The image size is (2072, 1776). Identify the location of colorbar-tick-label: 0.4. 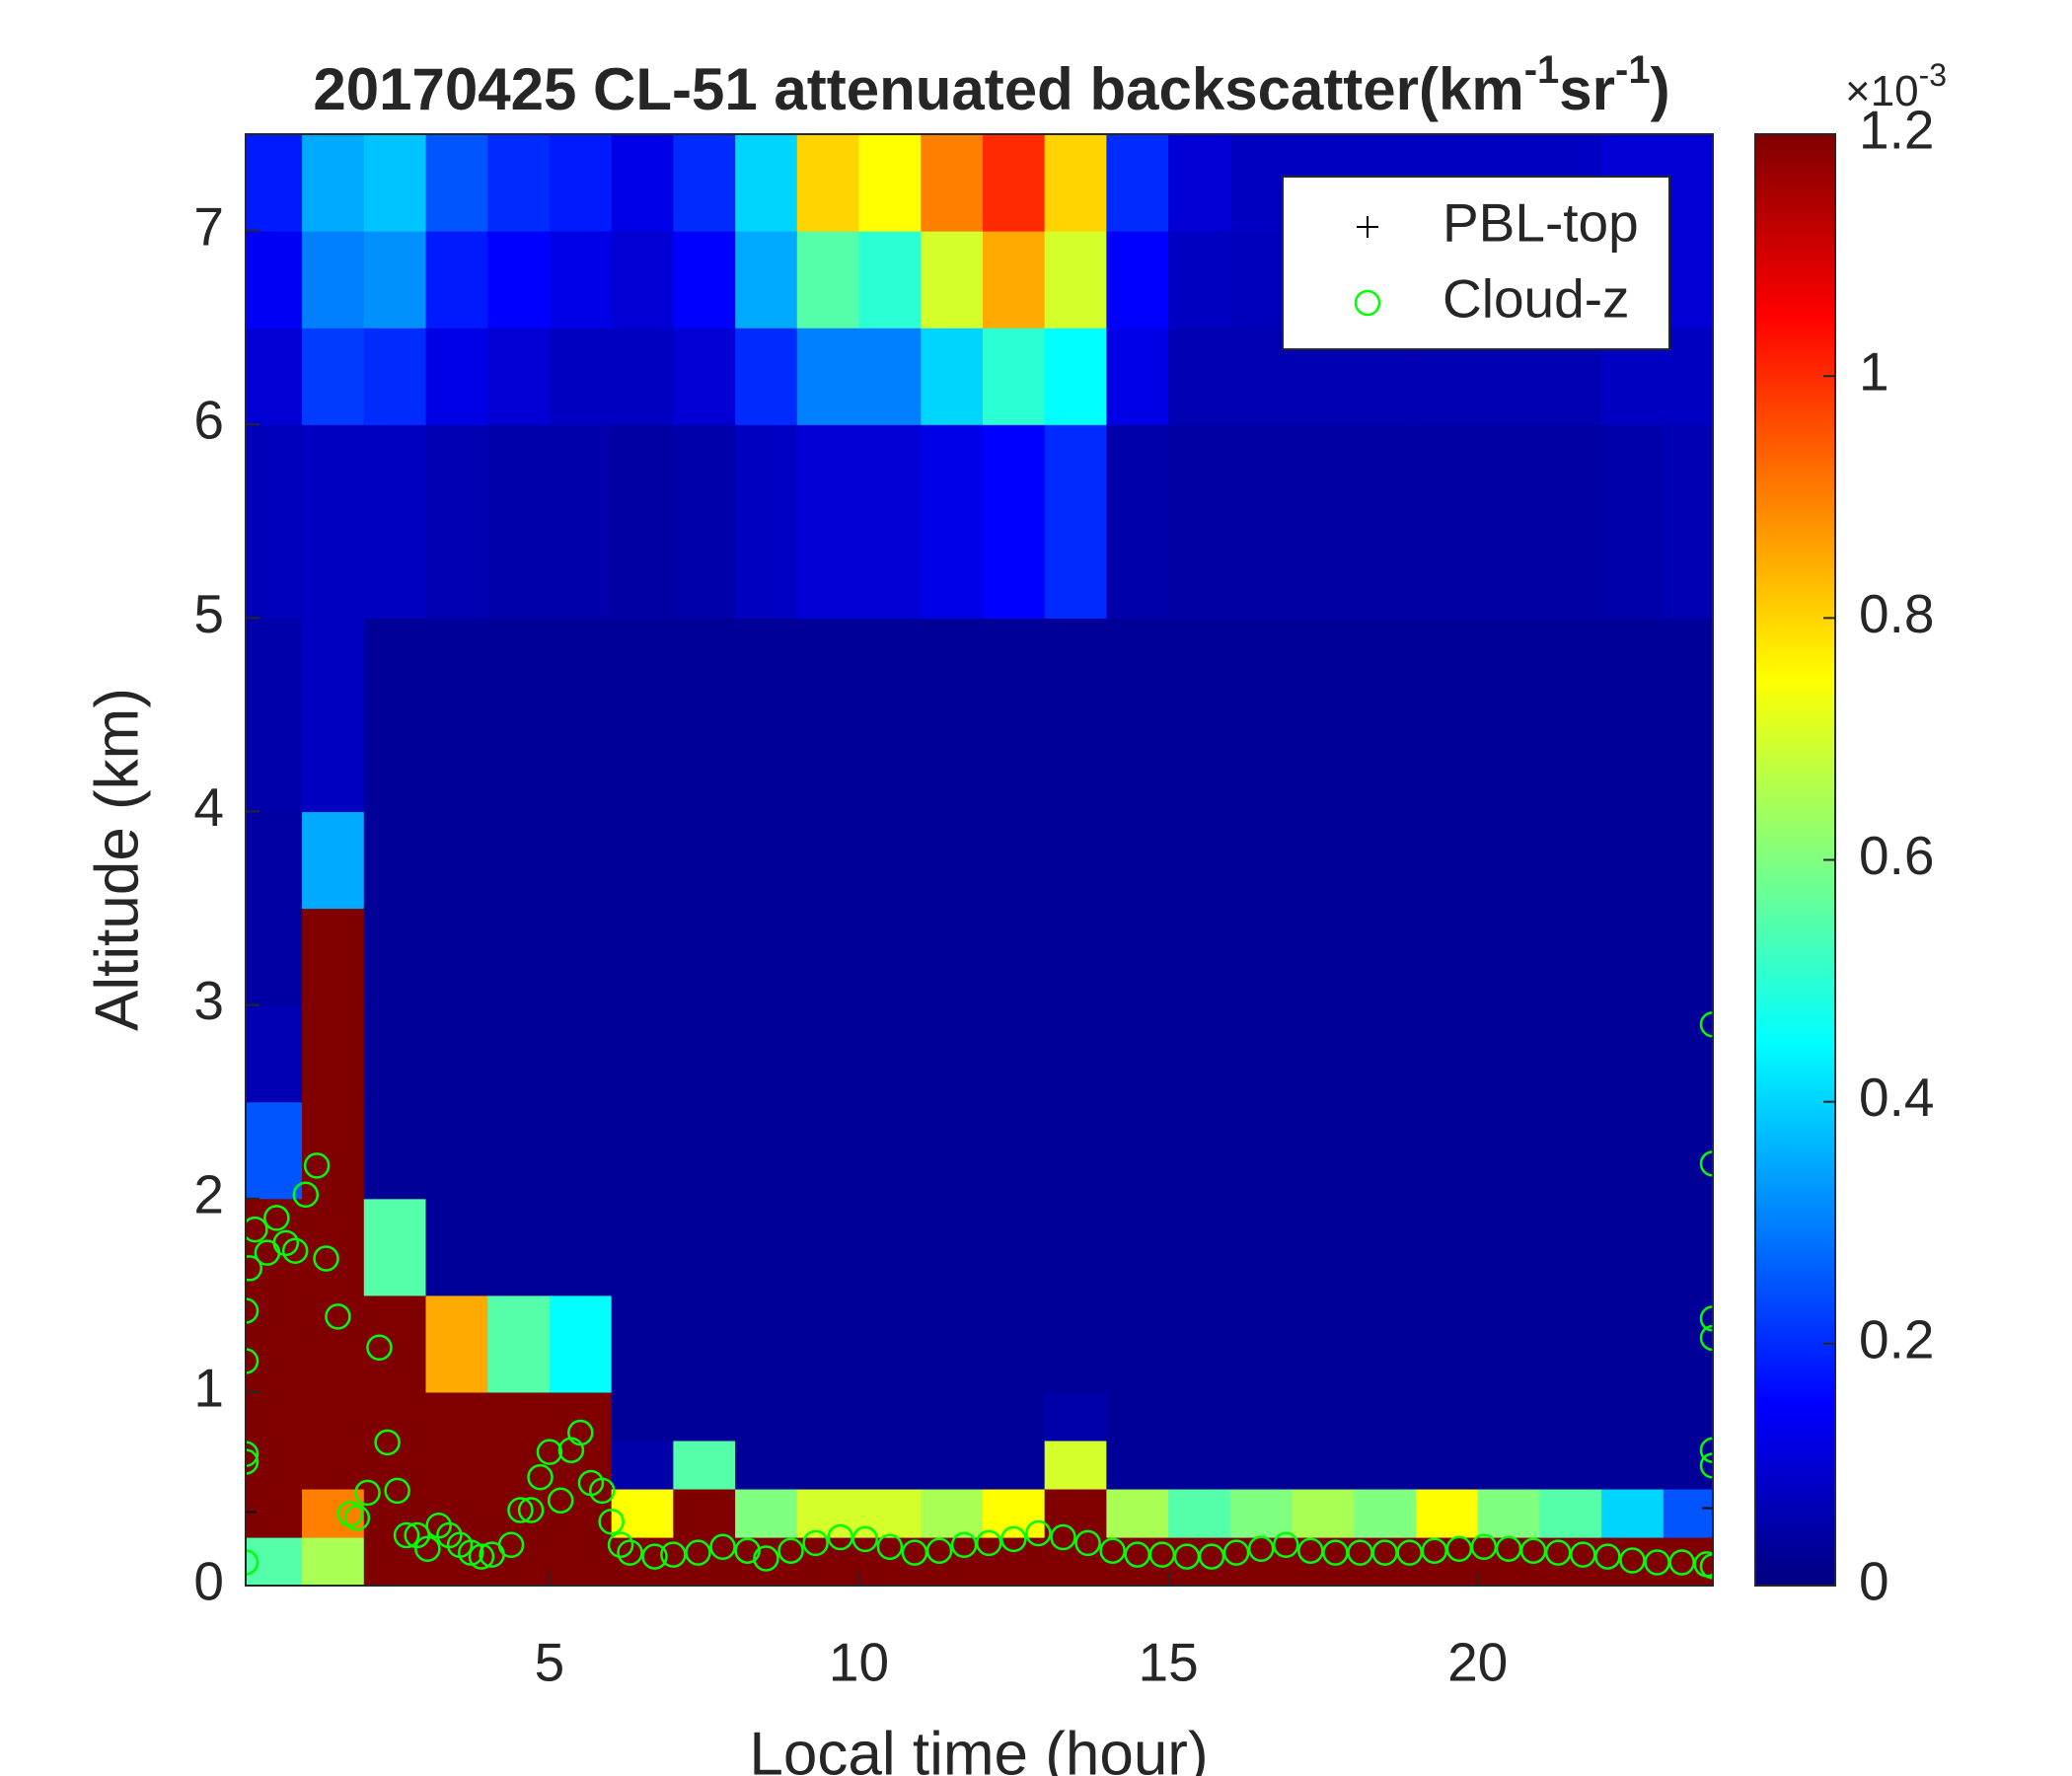
(1897, 1098).